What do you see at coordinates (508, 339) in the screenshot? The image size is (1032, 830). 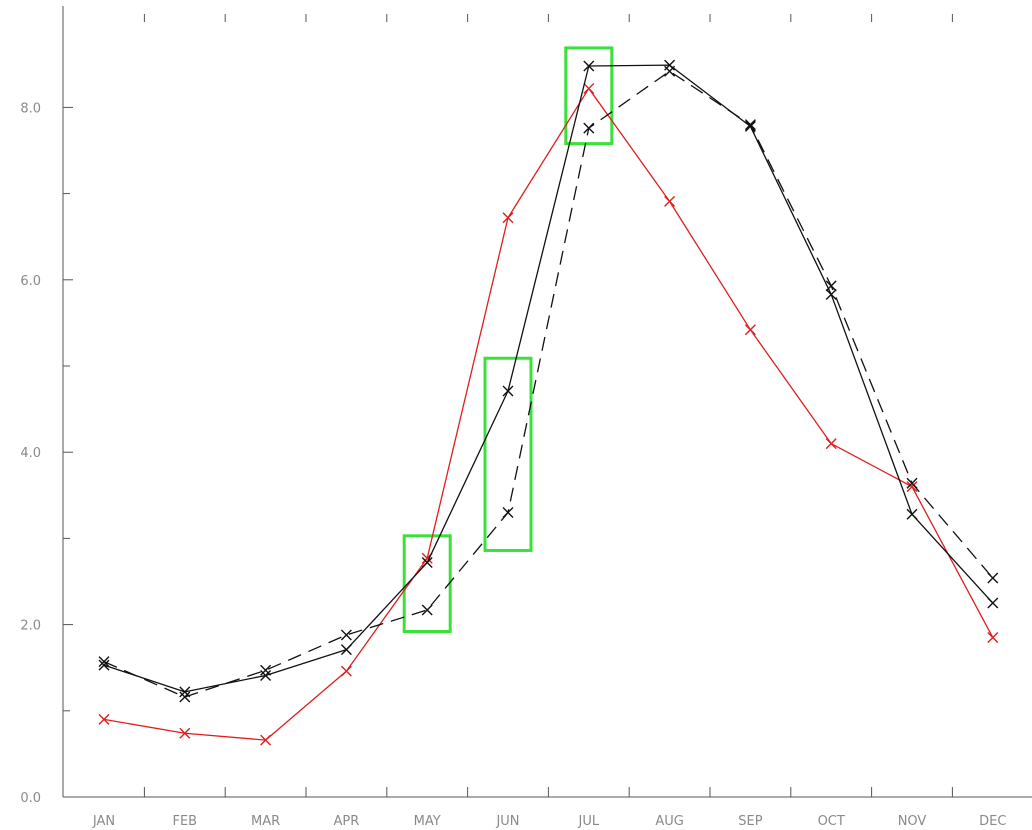 I see `highlight-boxes` at bounding box center [508, 339].